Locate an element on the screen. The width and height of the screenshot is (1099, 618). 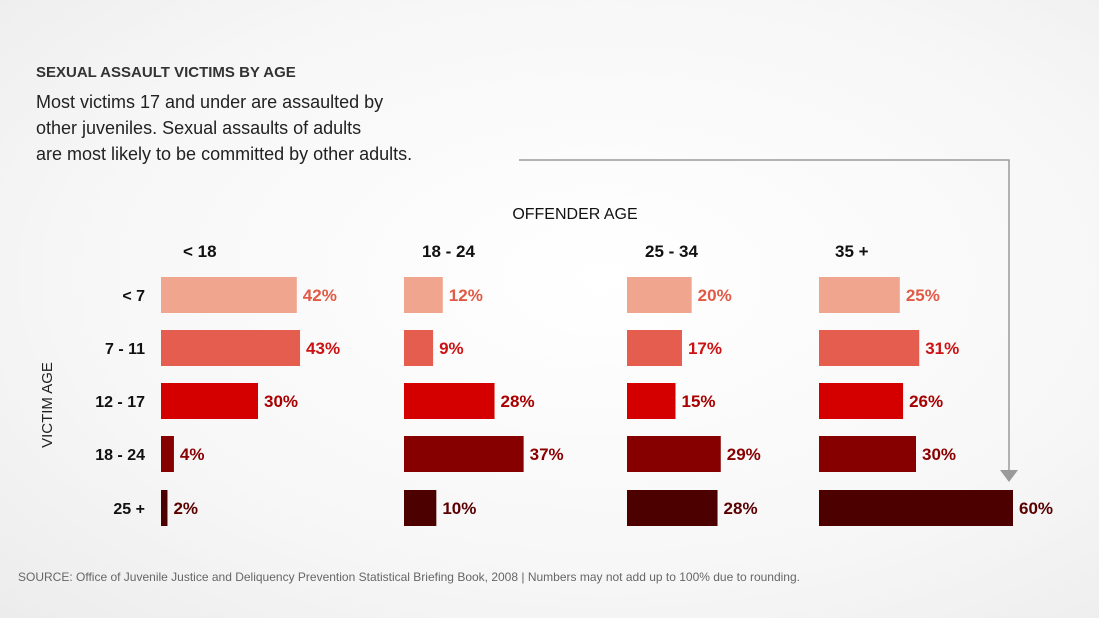
victim-age-label: VICTIM AGE is located at coordinates (47, 405).